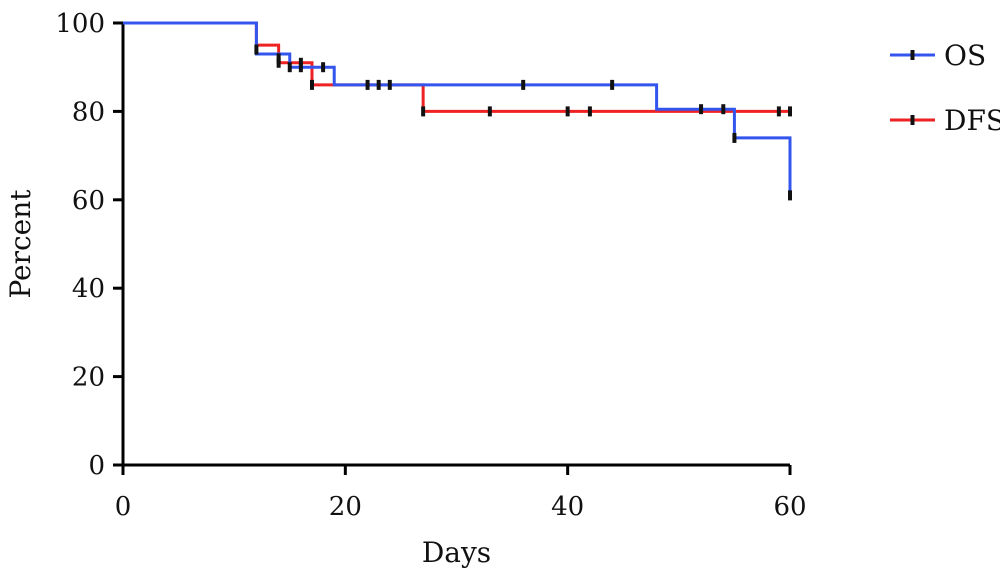 The width and height of the screenshot is (1000, 573). What do you see at coordinates (88, 289) in the screenshot?
I see `y-tick-label: 40` at bounding box center [88, 289].